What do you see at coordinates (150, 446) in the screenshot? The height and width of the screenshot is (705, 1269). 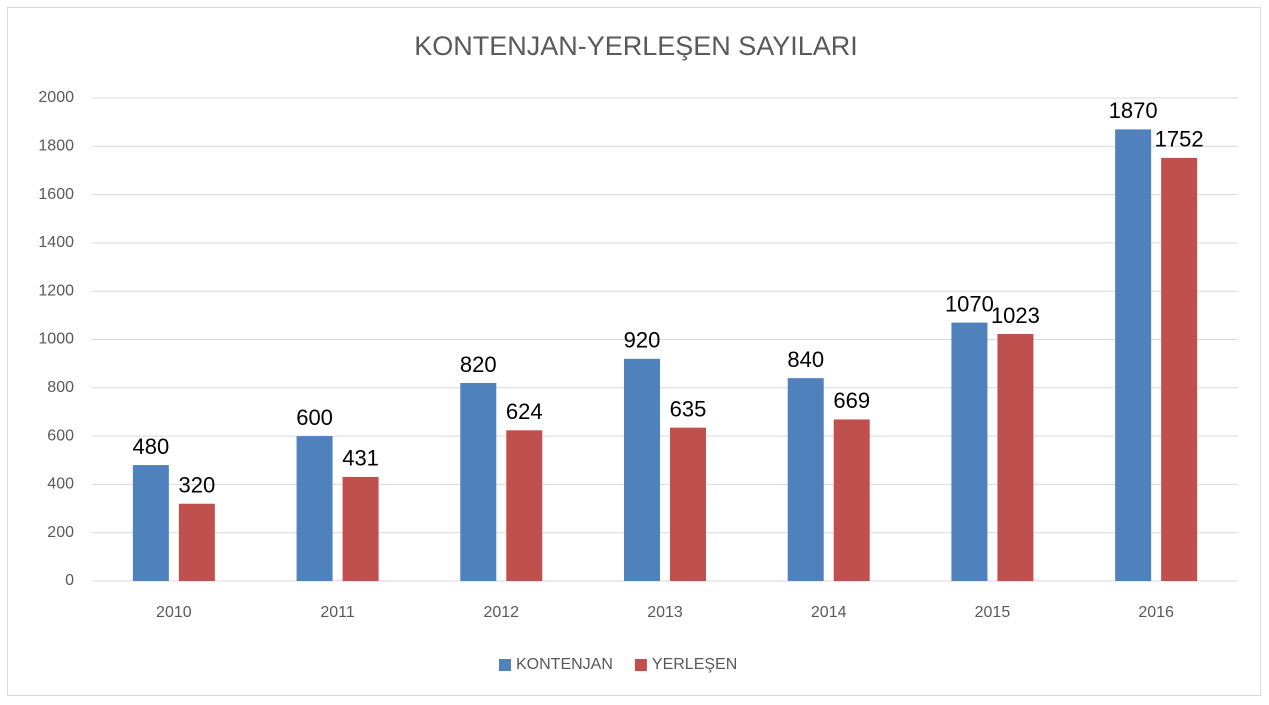 I see `data-label: 480` at bounding box center [150, 446].